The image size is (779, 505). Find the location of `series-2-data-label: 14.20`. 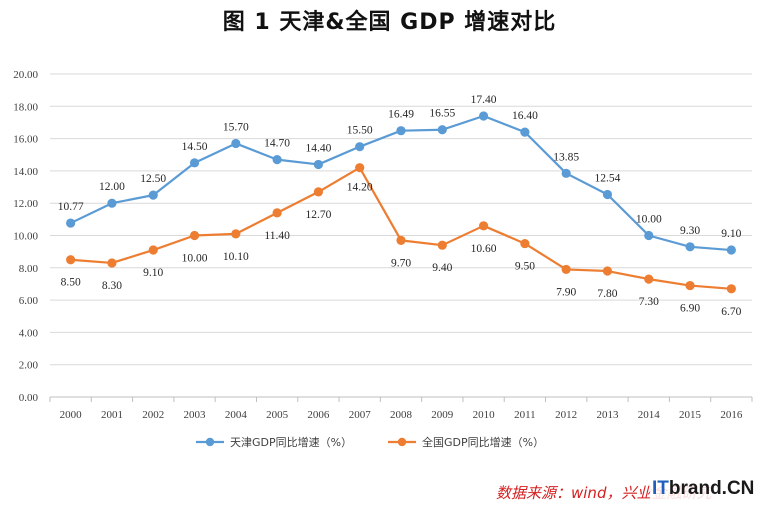

series-2-data-label: 14.20 is located at coordinates (360, 188).